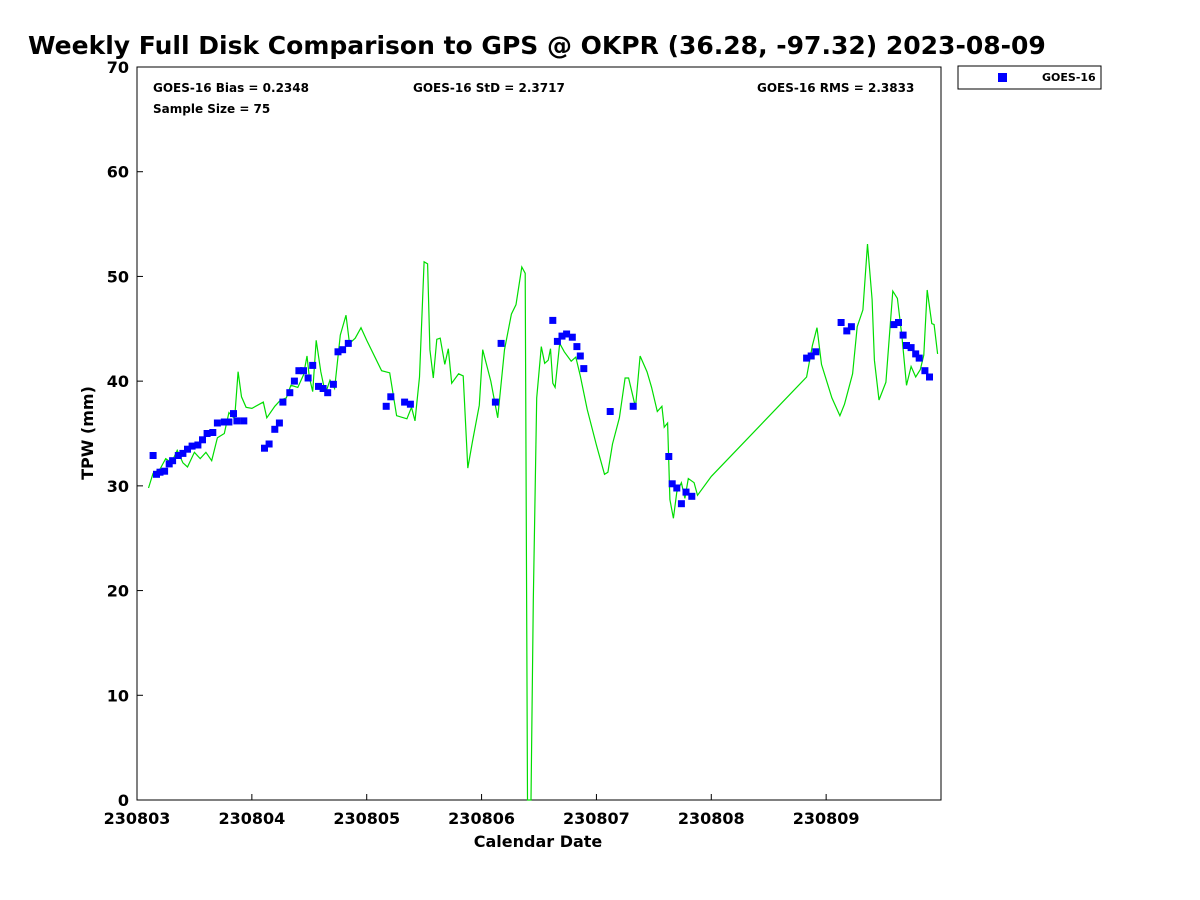 This screenshot has height=900, width=1200. Describe the element at coordinates (251, 818) in the screenshot. I see `x-tick-label-1: 230804` at that location.